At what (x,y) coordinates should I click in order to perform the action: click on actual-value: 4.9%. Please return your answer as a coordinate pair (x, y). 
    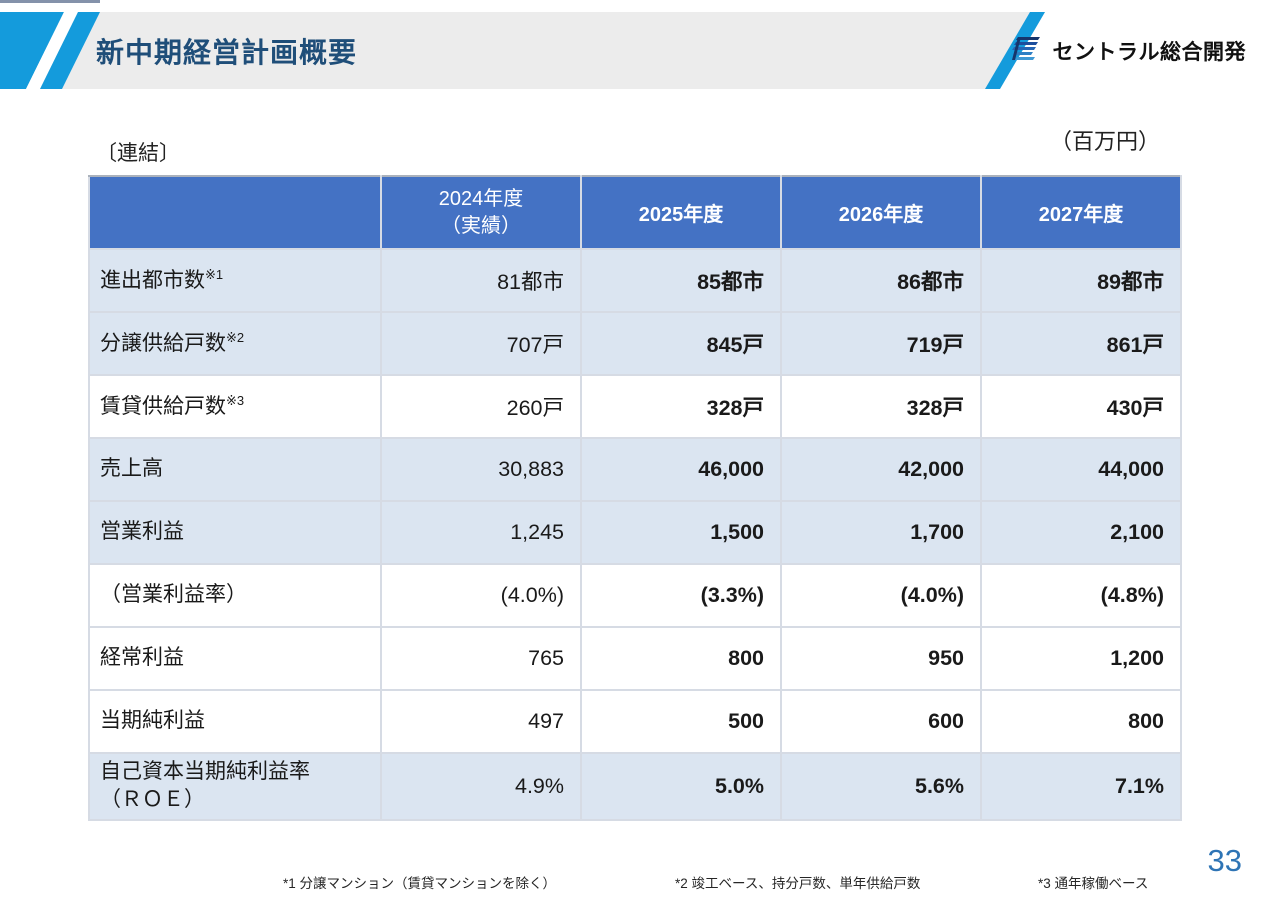
    Looking at the image, I should click on (481, 786).